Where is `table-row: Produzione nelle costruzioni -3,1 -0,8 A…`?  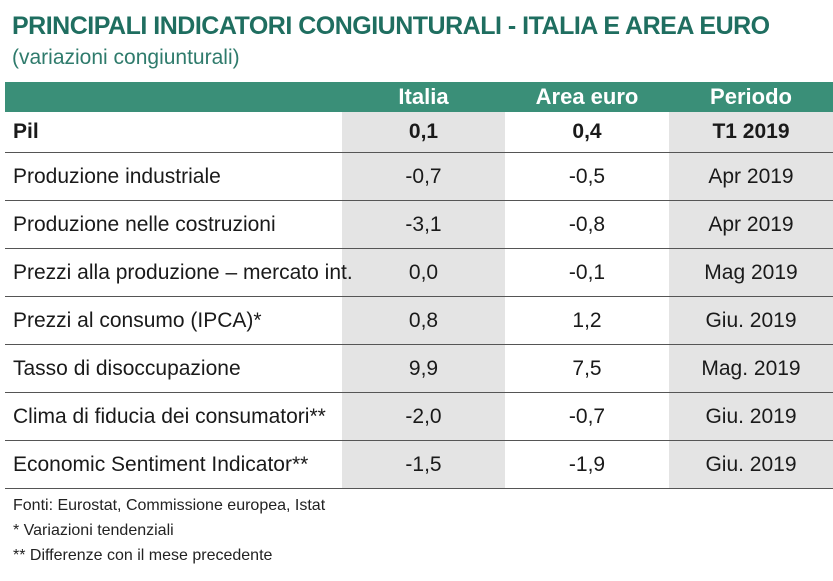 table-row: Produzione nelle costruzioni -3,1 -0,8 A… is located at coordinates (419, 224).